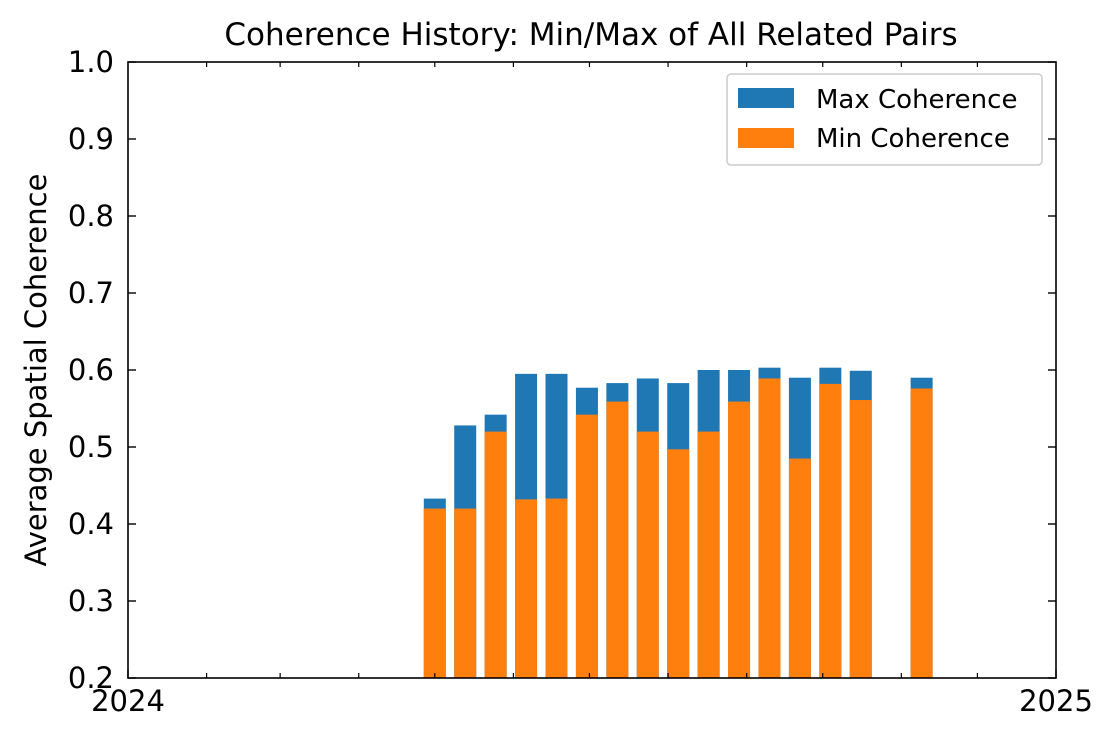  I want to click on legend-label-max: Max Coherence, so click(916, 100).